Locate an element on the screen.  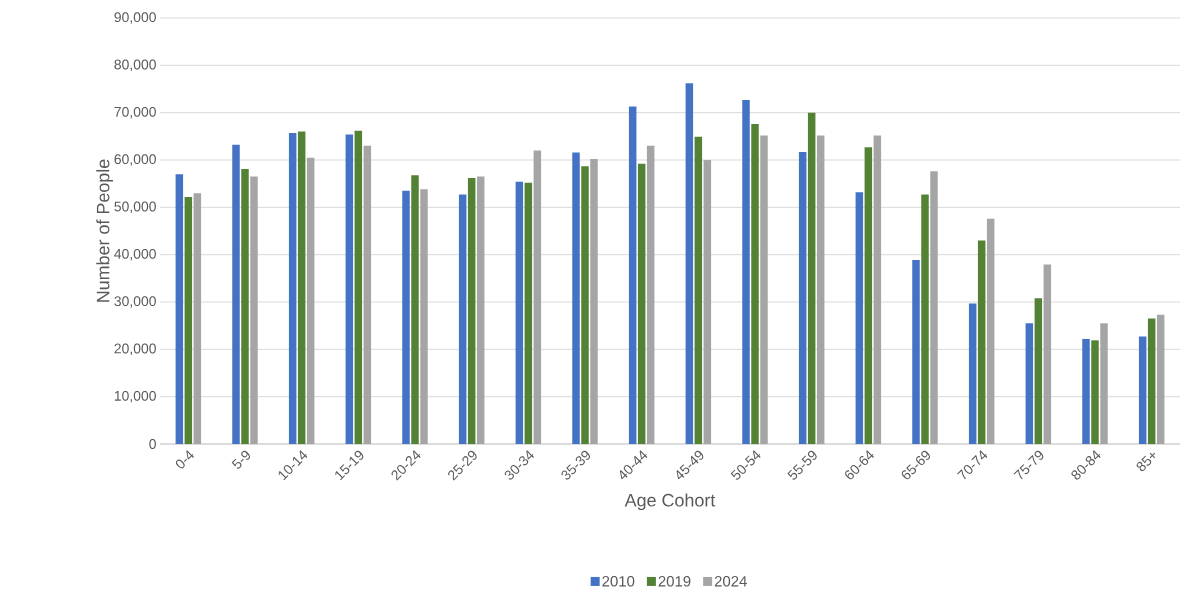
x-axis-title: Age Cohort is located at coordinates (670, 502).